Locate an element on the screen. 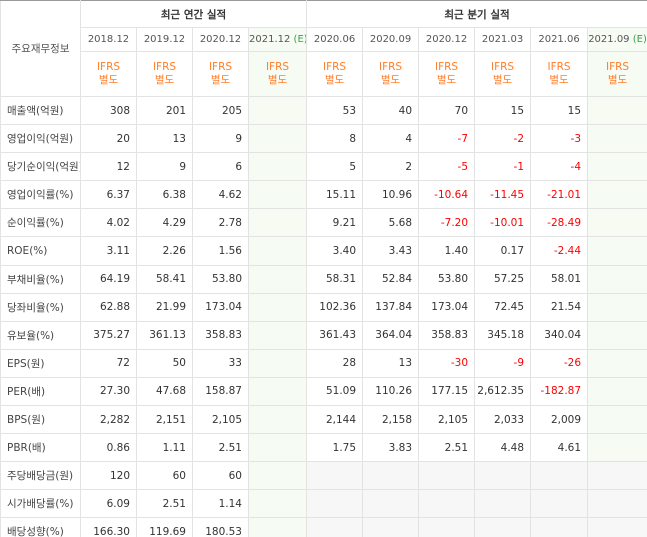 This screenshot has width=647, height=537. table-row: 시가배당률(%) 6.09 2.51 1.14 is located at coordinates (323, 504).